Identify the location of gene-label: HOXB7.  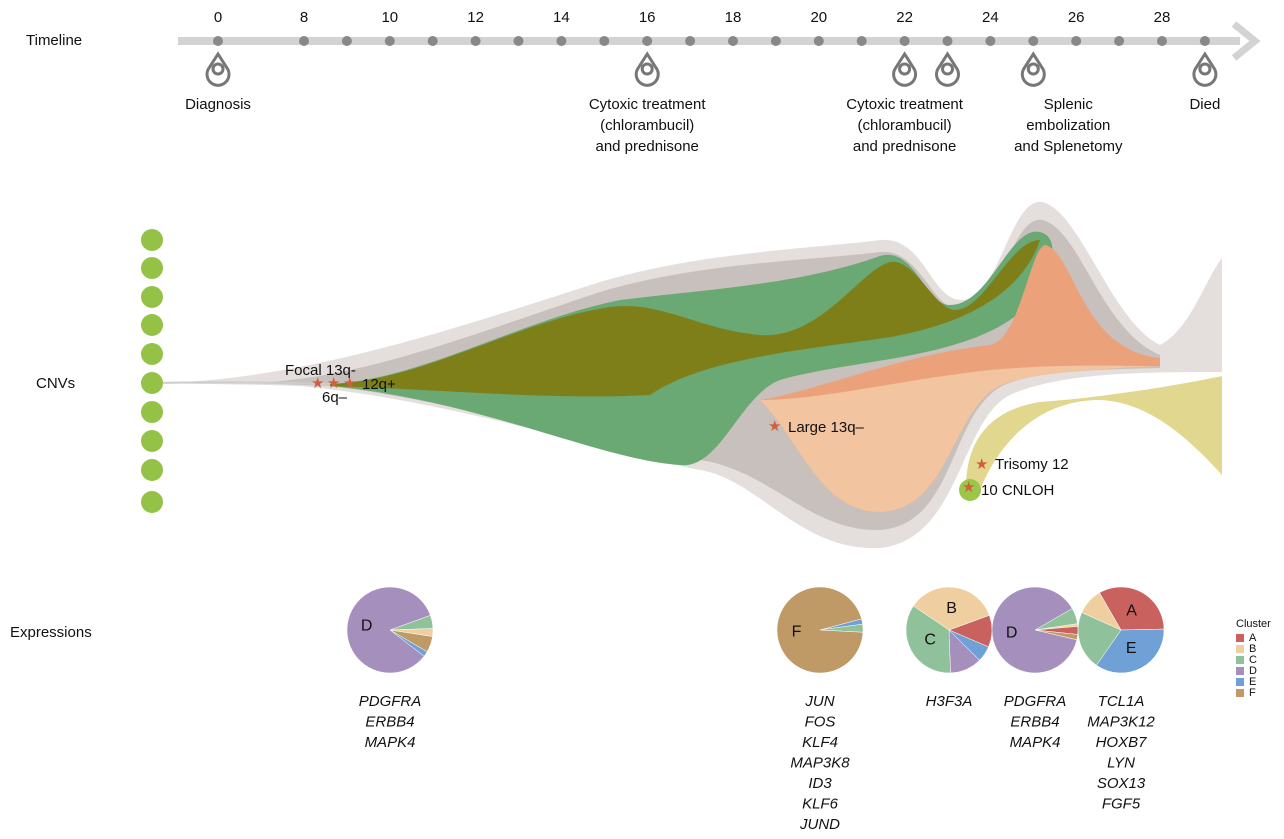
(1122, 742).